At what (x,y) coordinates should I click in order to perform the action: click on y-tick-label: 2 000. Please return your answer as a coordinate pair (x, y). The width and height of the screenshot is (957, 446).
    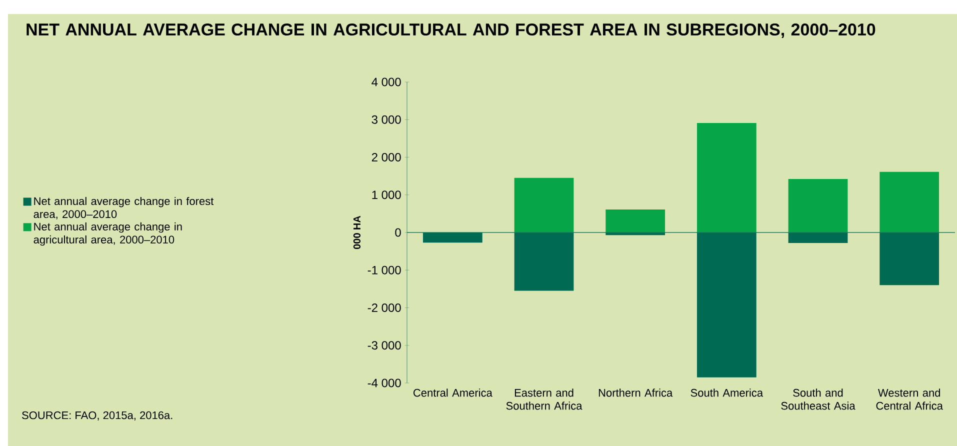
    Looking at the image, I should click on (386, 157).